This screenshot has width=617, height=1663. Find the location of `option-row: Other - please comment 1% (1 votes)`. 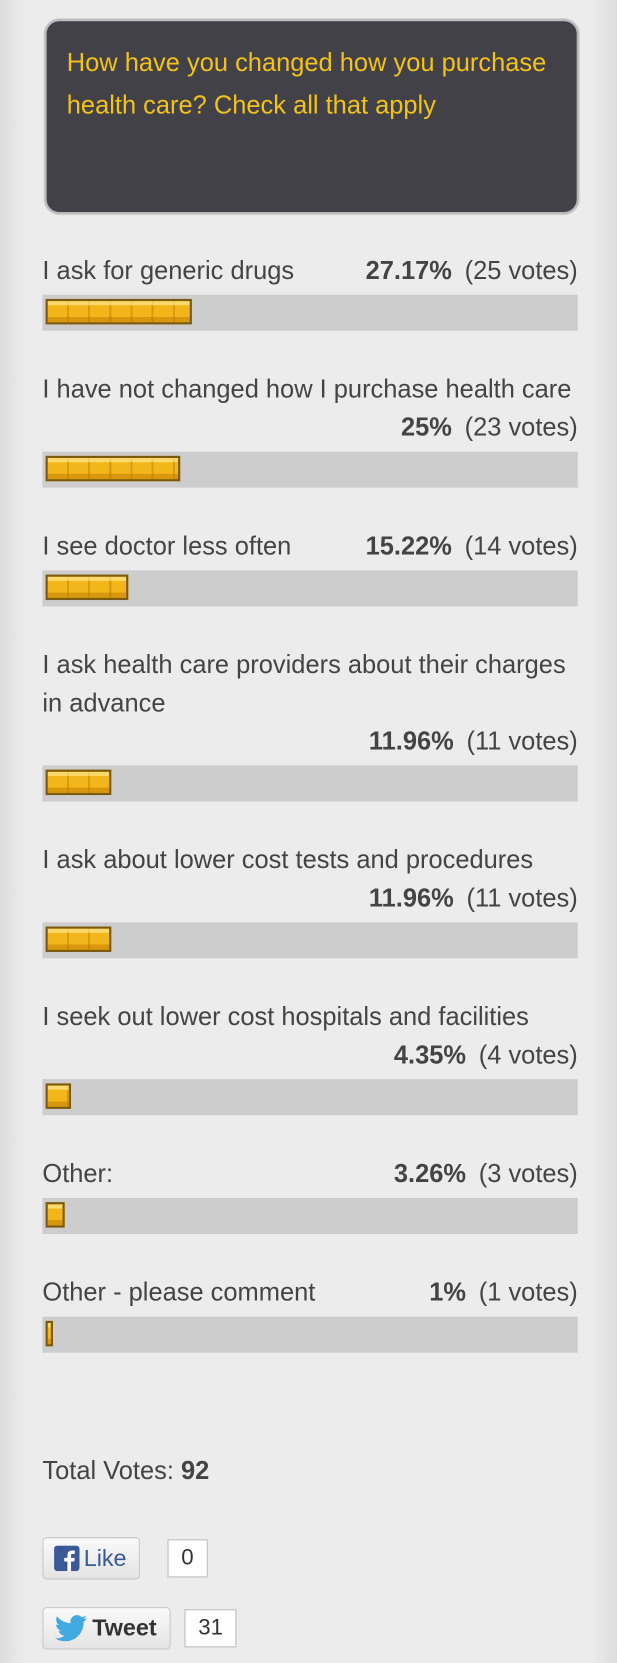

option-row: Other - please comment 1% (1 votes) is located at coordinates (309, 1293).